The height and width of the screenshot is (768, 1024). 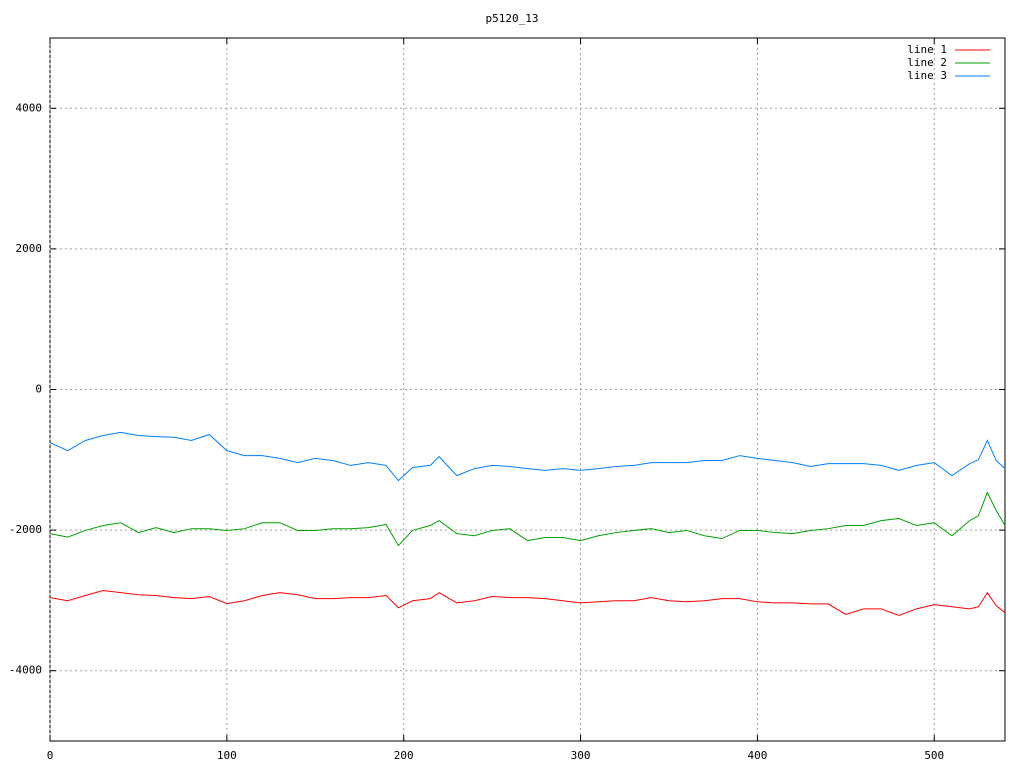 What do you see at coordinates (38, 389) in the screenshot?
I see `y-tick-label: 0` at bounding box center [38, 389].